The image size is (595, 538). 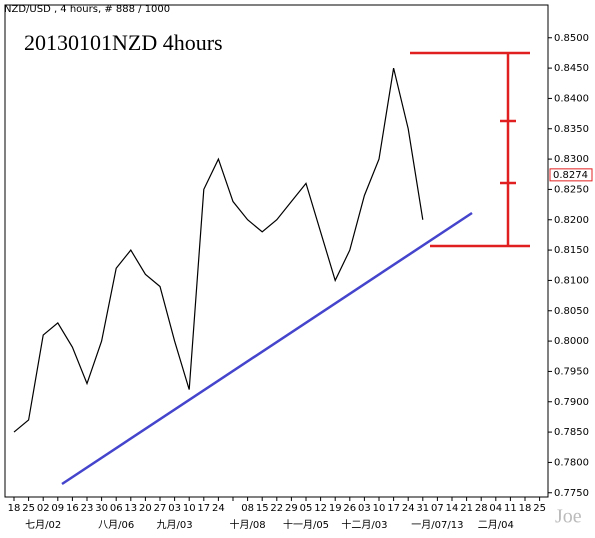 What do you see at coordinates (87, 9) in the screenshot?
I see `header: NZD/USD , 4 hours, # 888 / 1000` at bounding box center [87, 9].